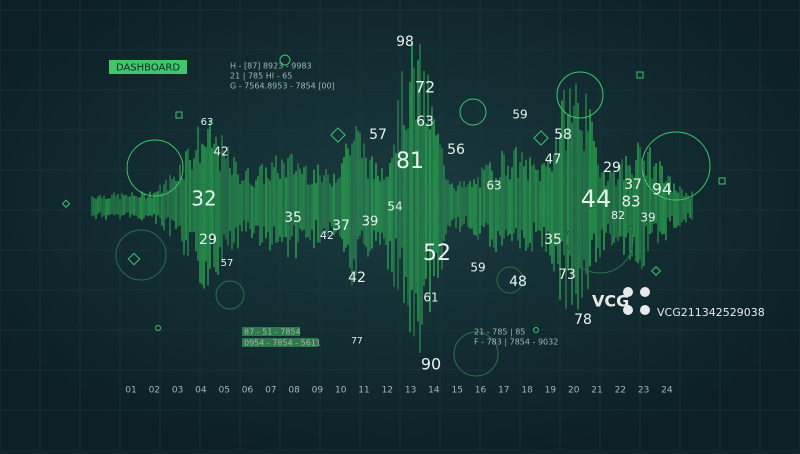  What do you see at coordinates (567, 275) in the screenshot?
I see `floating-number: 73` at bounding box center [567, 275].